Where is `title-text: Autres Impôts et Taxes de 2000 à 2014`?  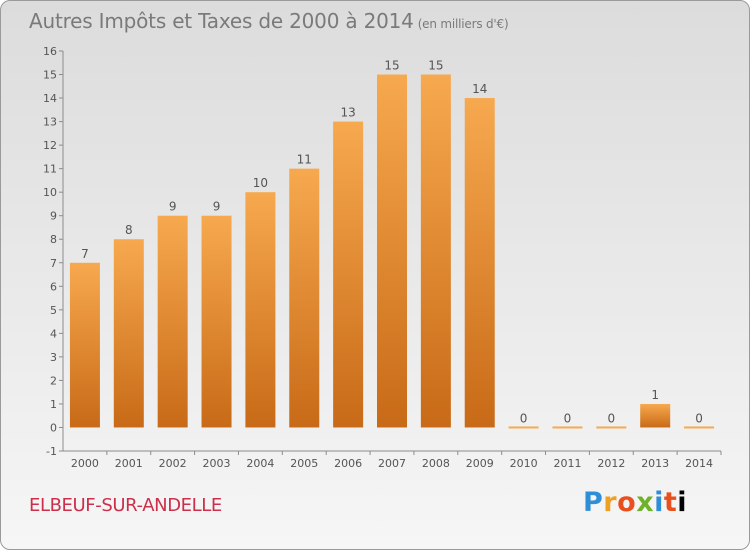
title-text: Autres Impôts et Taxes de 2000 à 2014 is located at coordinates (221, 21).